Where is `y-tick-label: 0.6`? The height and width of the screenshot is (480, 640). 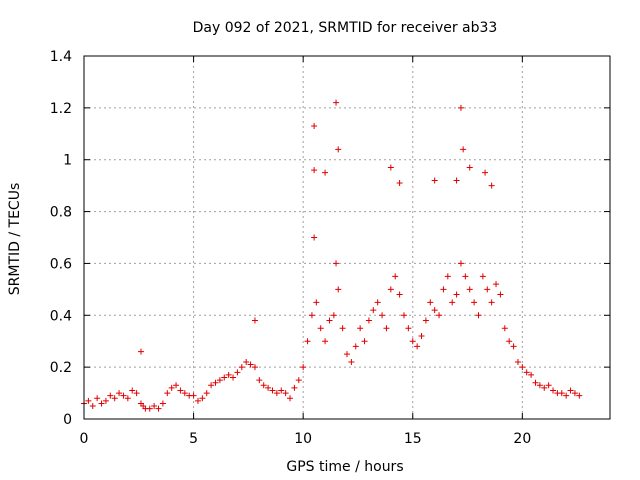 y-tick-label: 0.6 is located at coordinates (61, 264).